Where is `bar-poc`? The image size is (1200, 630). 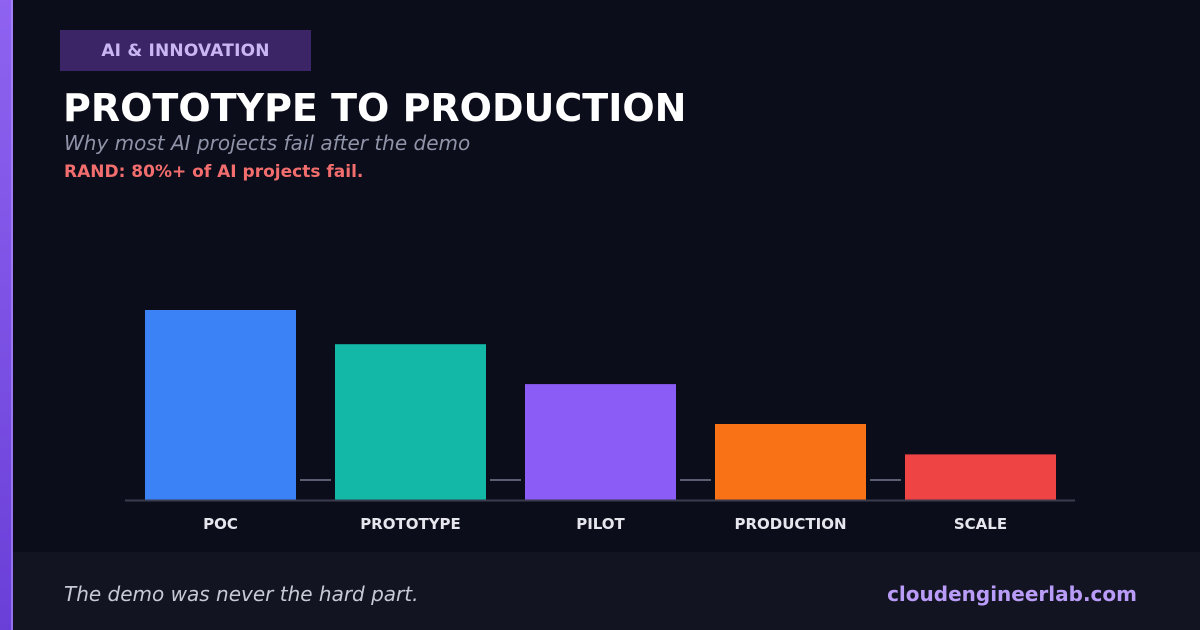 bar-poc is located at coordinates (220, 405).